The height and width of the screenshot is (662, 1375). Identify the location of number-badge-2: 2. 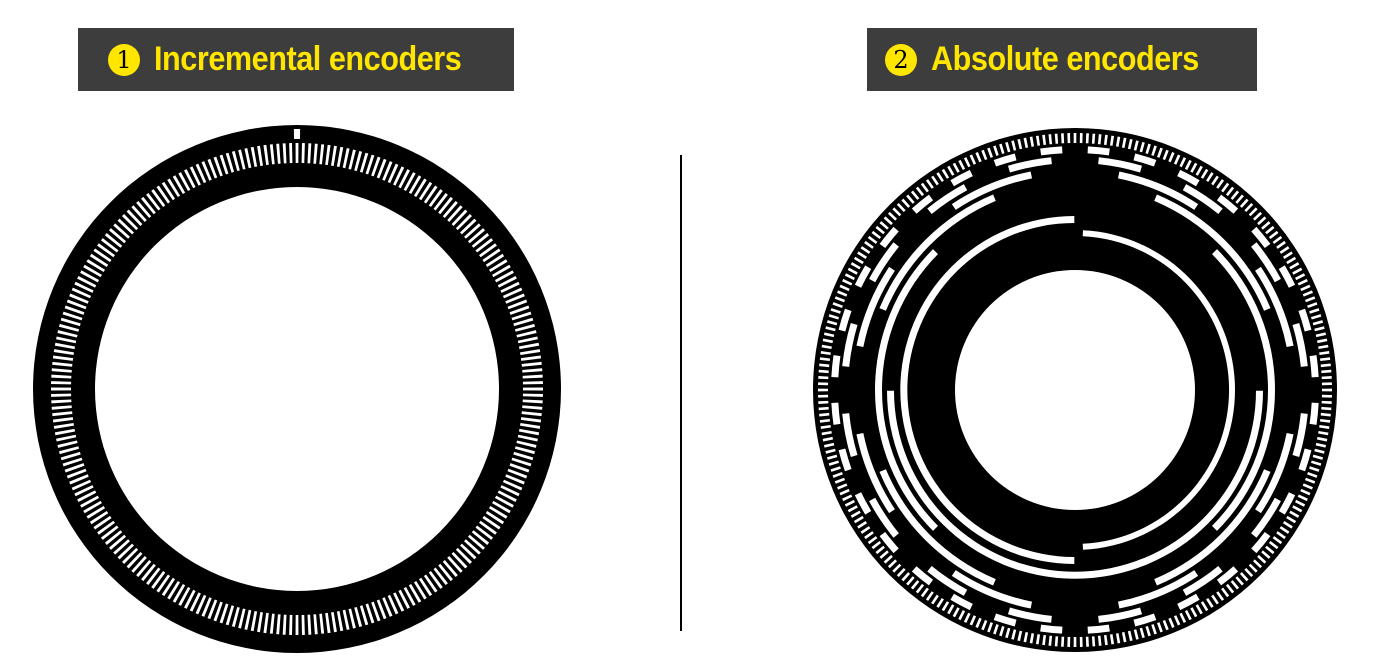
(901, 59).